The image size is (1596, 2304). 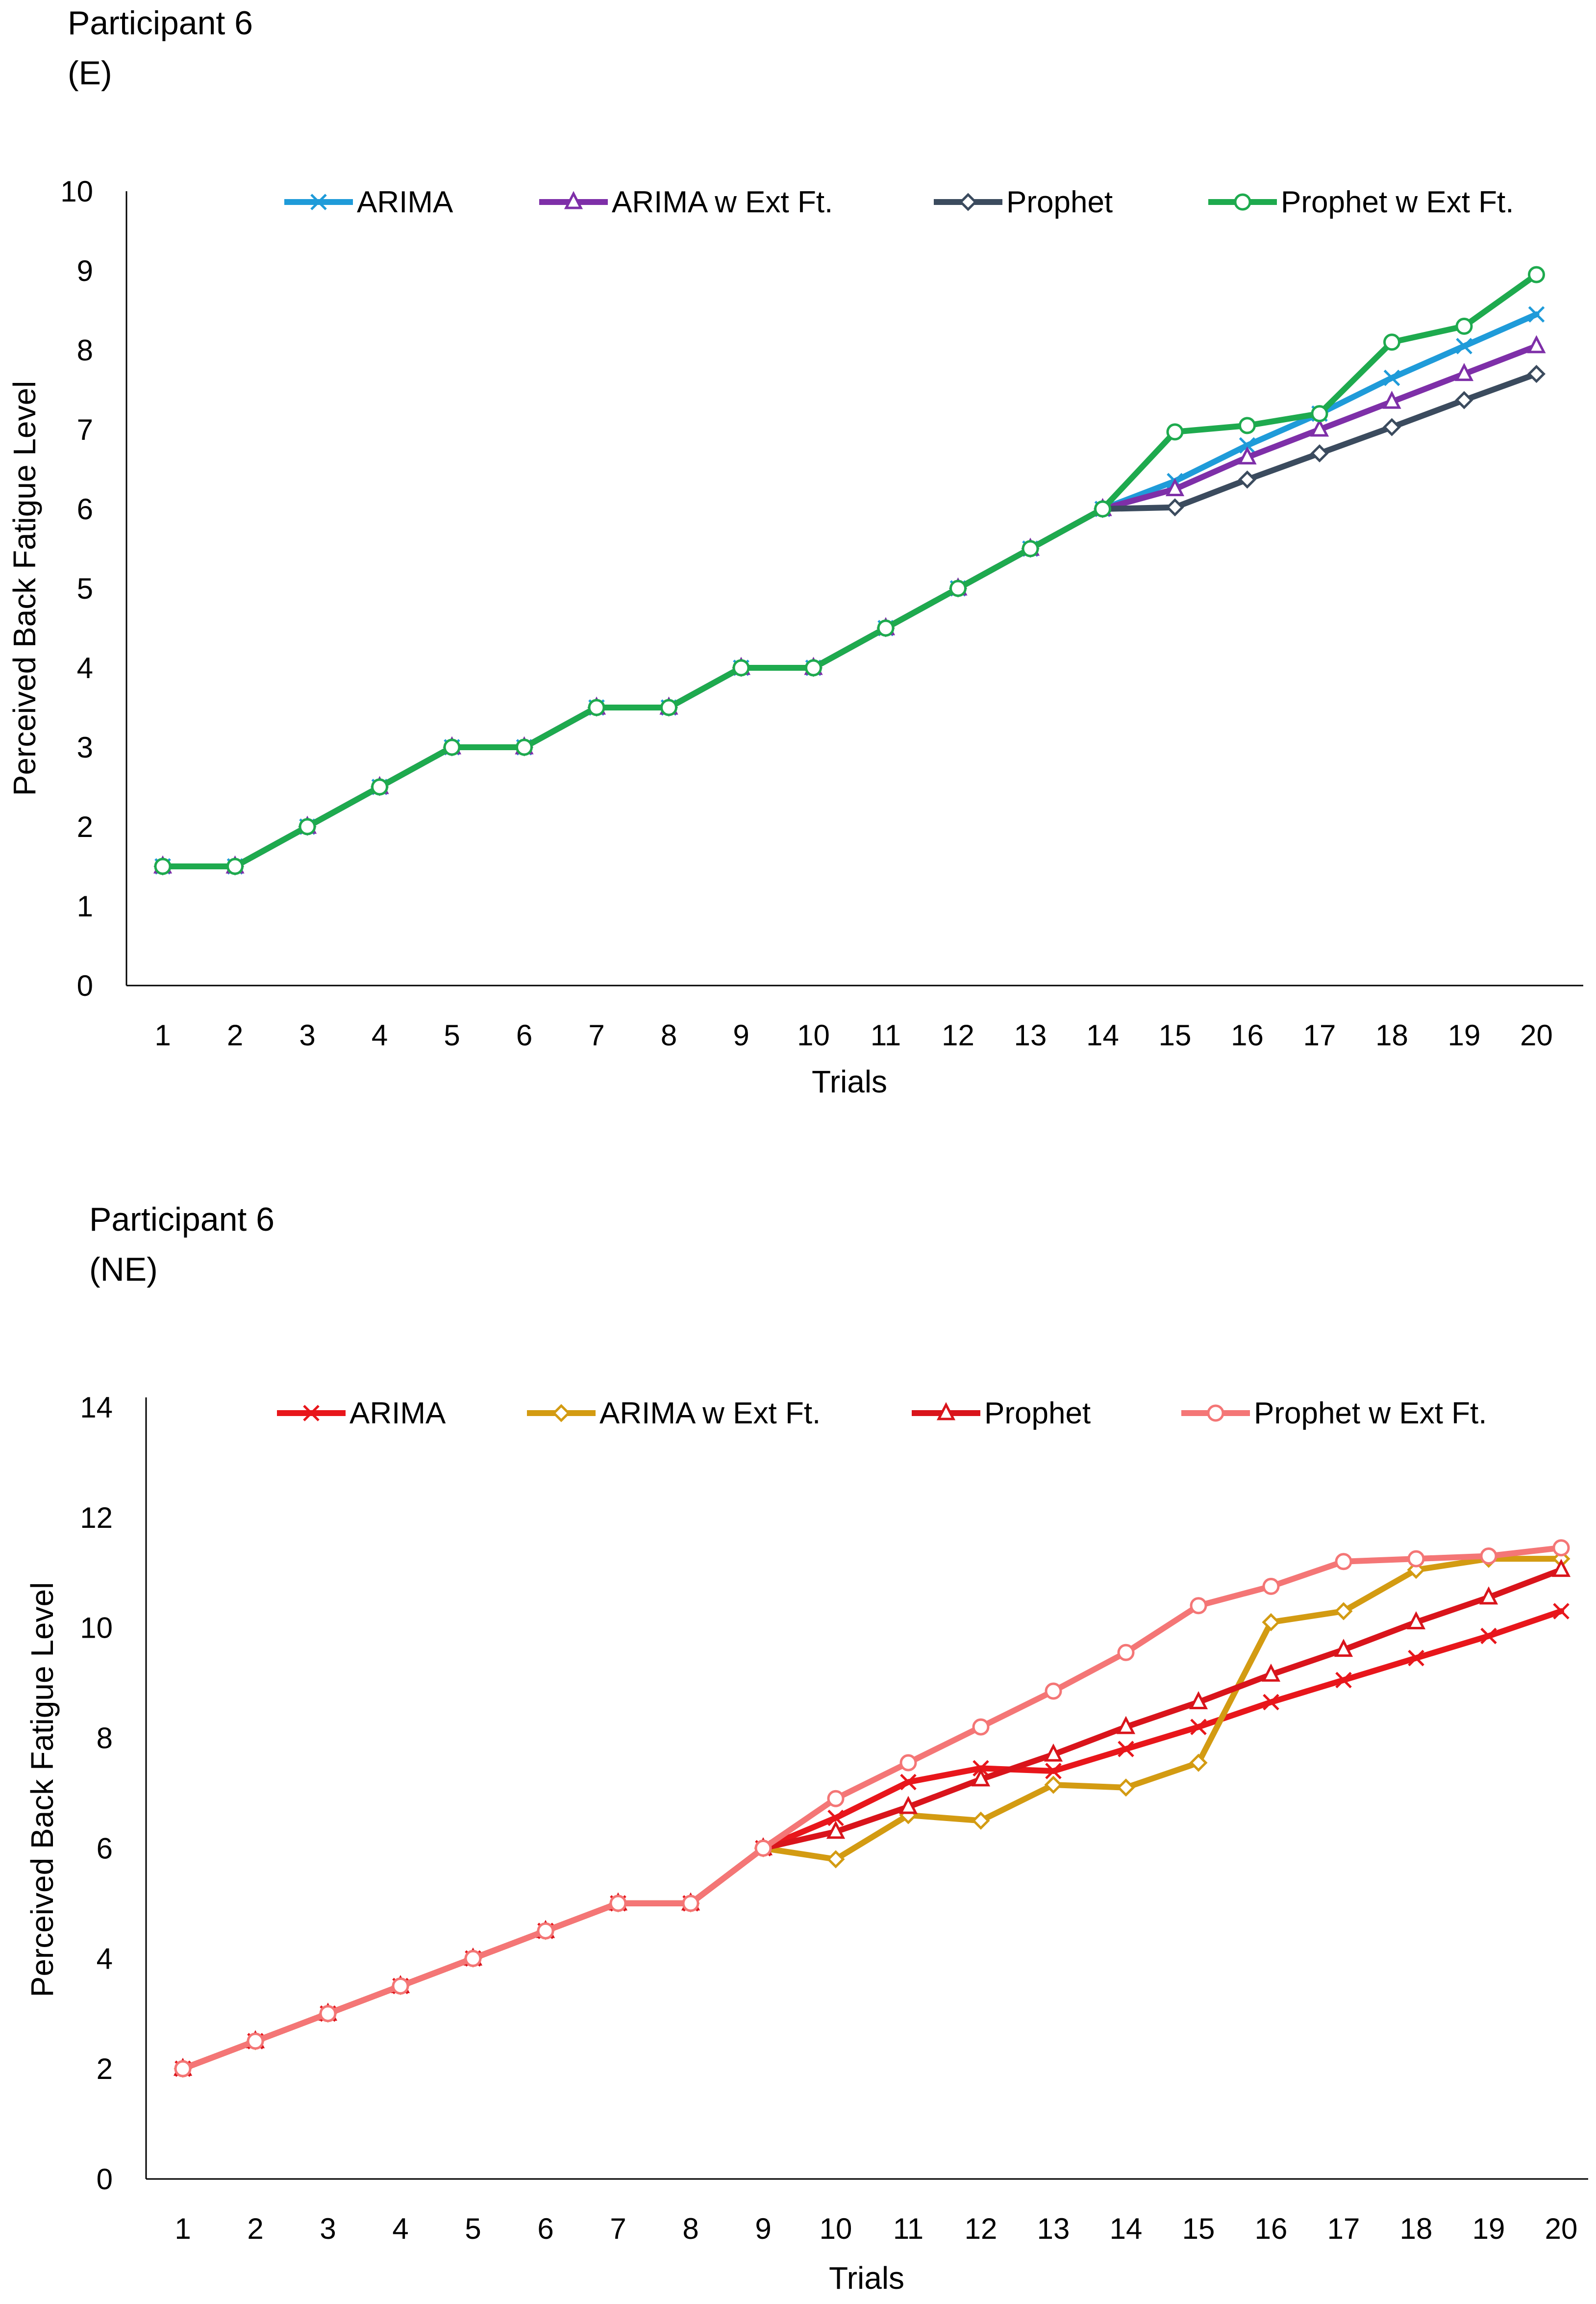 What do you see at coordinates (690, 2228) in the screenshot?
I see `x-tick-label: 8` at bounding box center [690, 2228].